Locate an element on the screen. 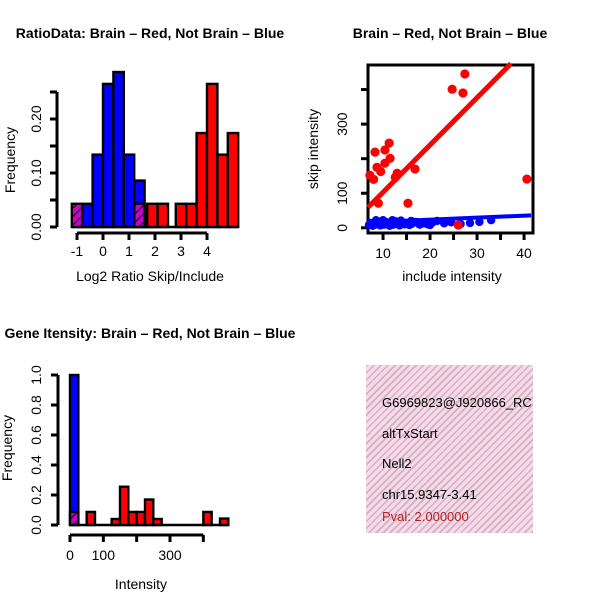 The width and height of the screenshot is (600, 600). y-tick-label: 0 is located at coordinates (342, 228).